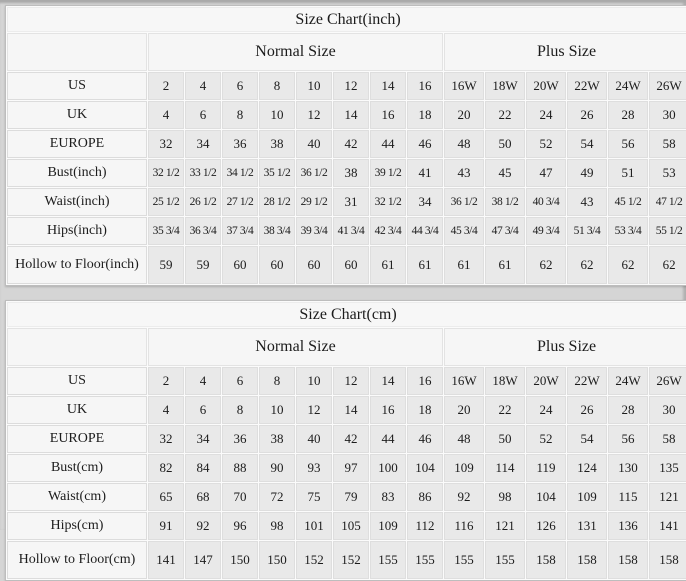 This screenshot has width=686, height=581. Describe the element at coordinates (505, 173) in the screenshot. I see `cell-value: 45` at that location.